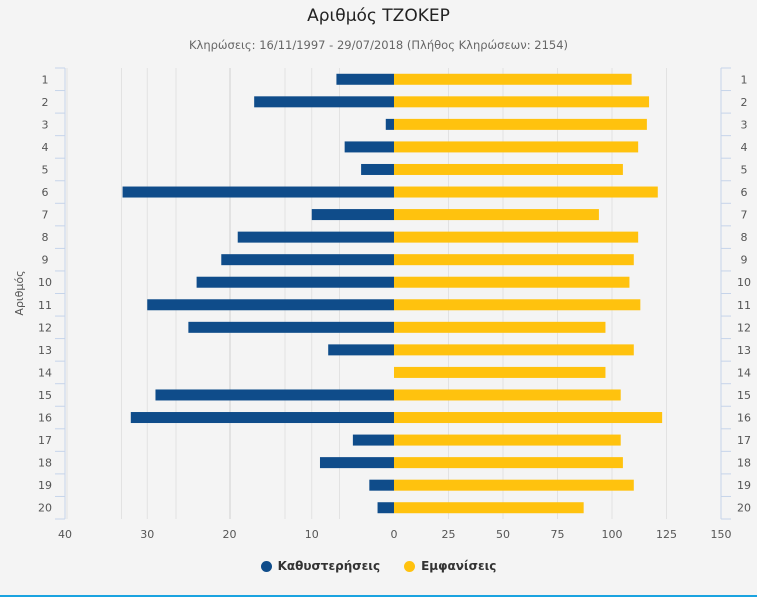 This screenshot has height=597, width=757. I want to click on y-tick-label-right: 12, so click(744, 327).